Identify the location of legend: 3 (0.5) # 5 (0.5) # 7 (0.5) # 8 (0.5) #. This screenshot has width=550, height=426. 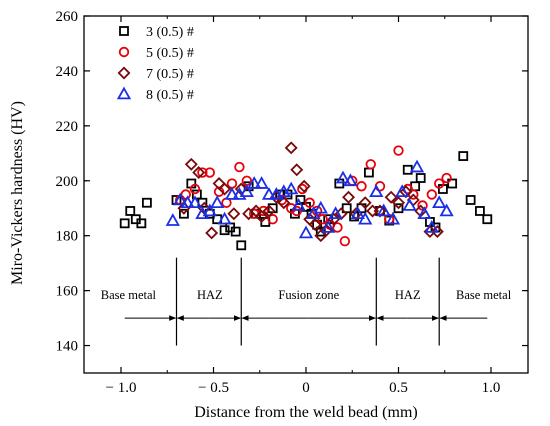
(155, 64).